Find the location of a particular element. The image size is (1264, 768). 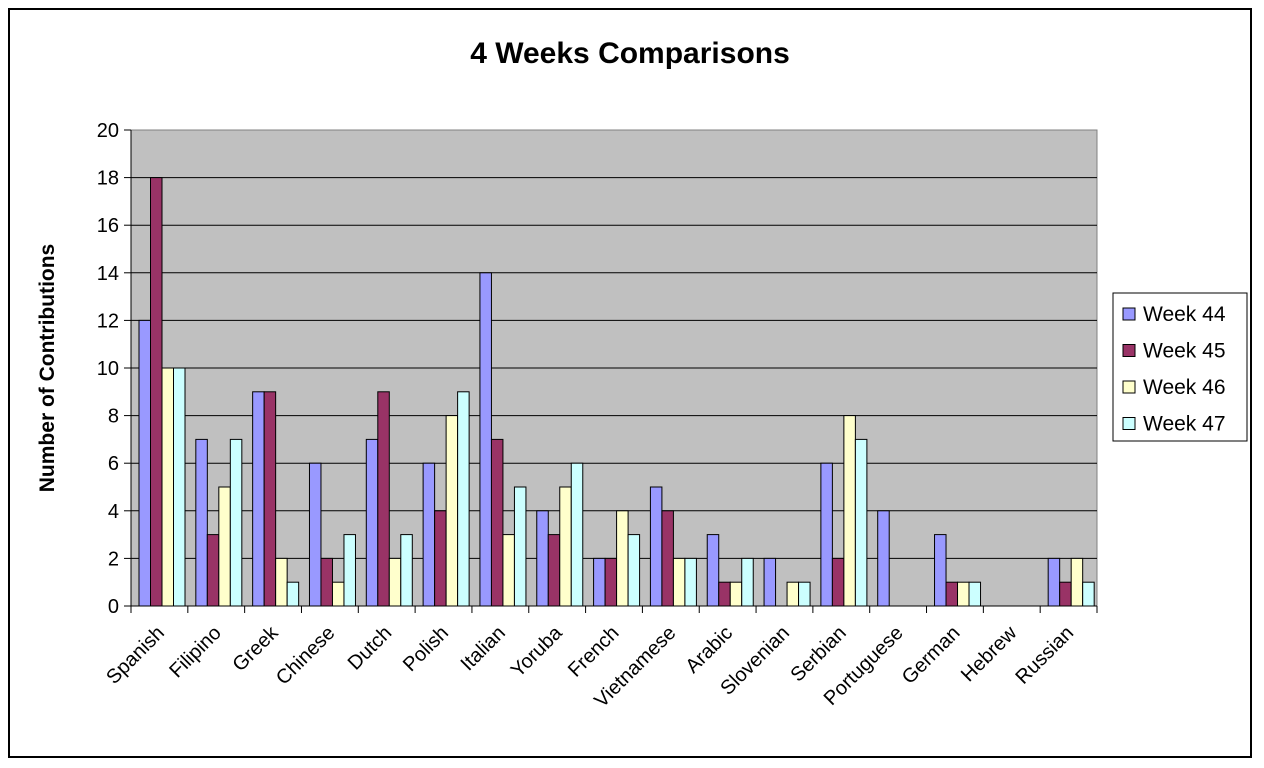

bar-week-44-polish is located at coordinates (429, 534).